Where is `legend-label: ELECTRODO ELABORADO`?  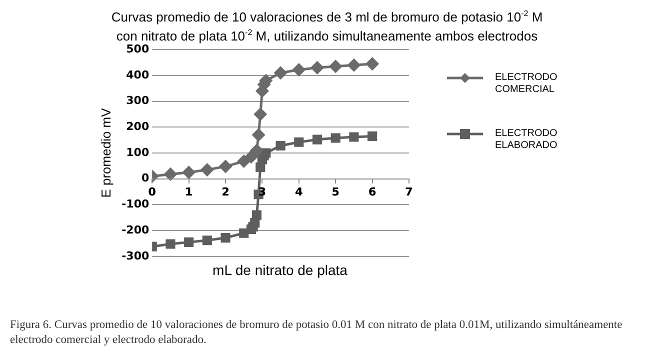 legend-label: ELECTRODO ELABORADO is located at coordinates (526, 140).